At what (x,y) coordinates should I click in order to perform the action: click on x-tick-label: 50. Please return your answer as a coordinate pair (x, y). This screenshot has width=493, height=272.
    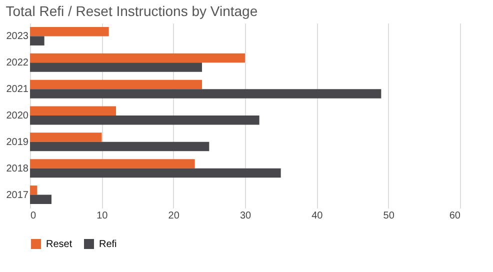
    Looking at the image, I should click on (389, 216).